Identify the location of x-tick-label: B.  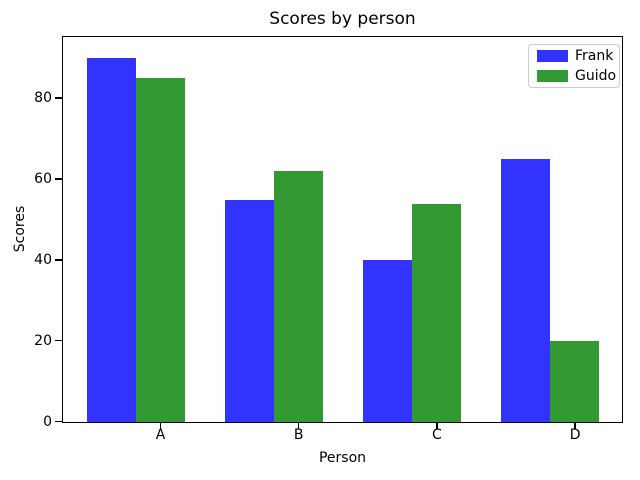
(298, 435).